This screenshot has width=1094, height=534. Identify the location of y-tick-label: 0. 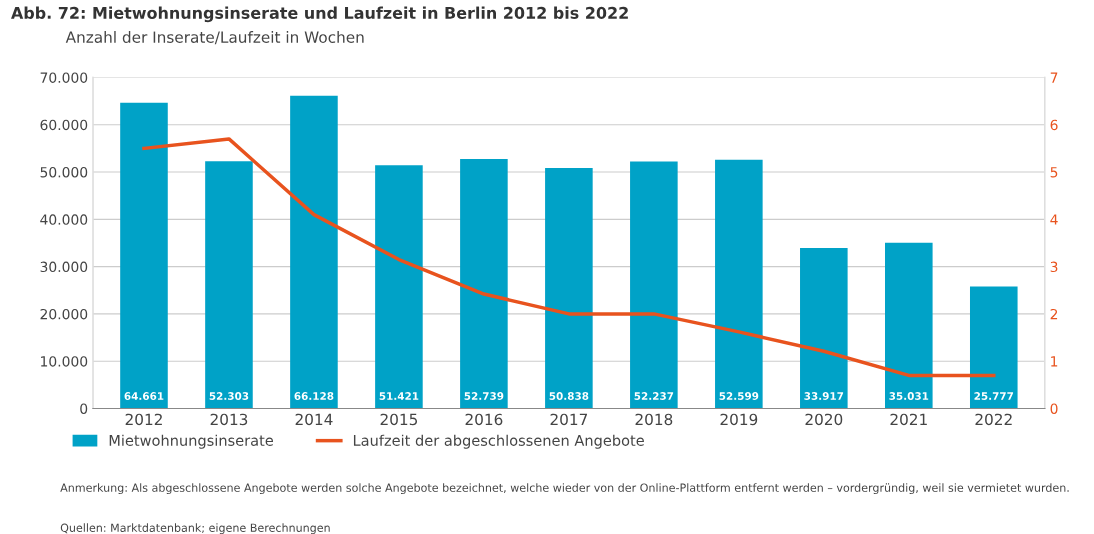
(84, 408).